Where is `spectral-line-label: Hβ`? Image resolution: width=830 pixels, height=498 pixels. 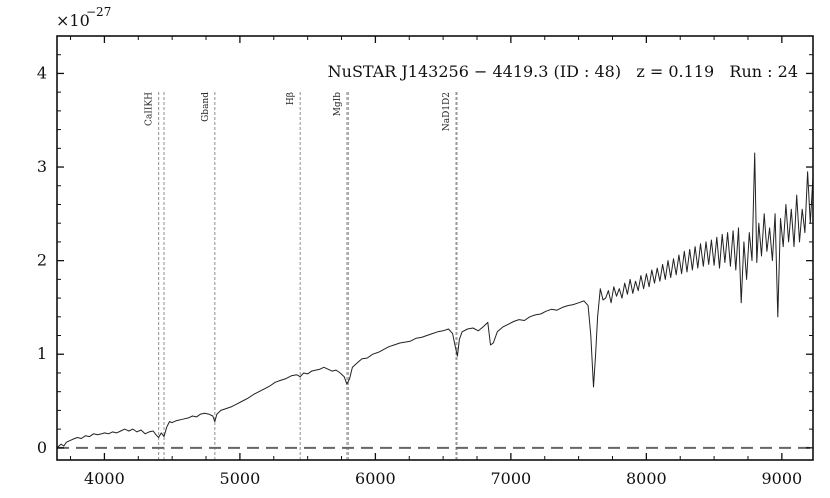 spectral-line-label: Hβ is located at coordinates (291, 98).